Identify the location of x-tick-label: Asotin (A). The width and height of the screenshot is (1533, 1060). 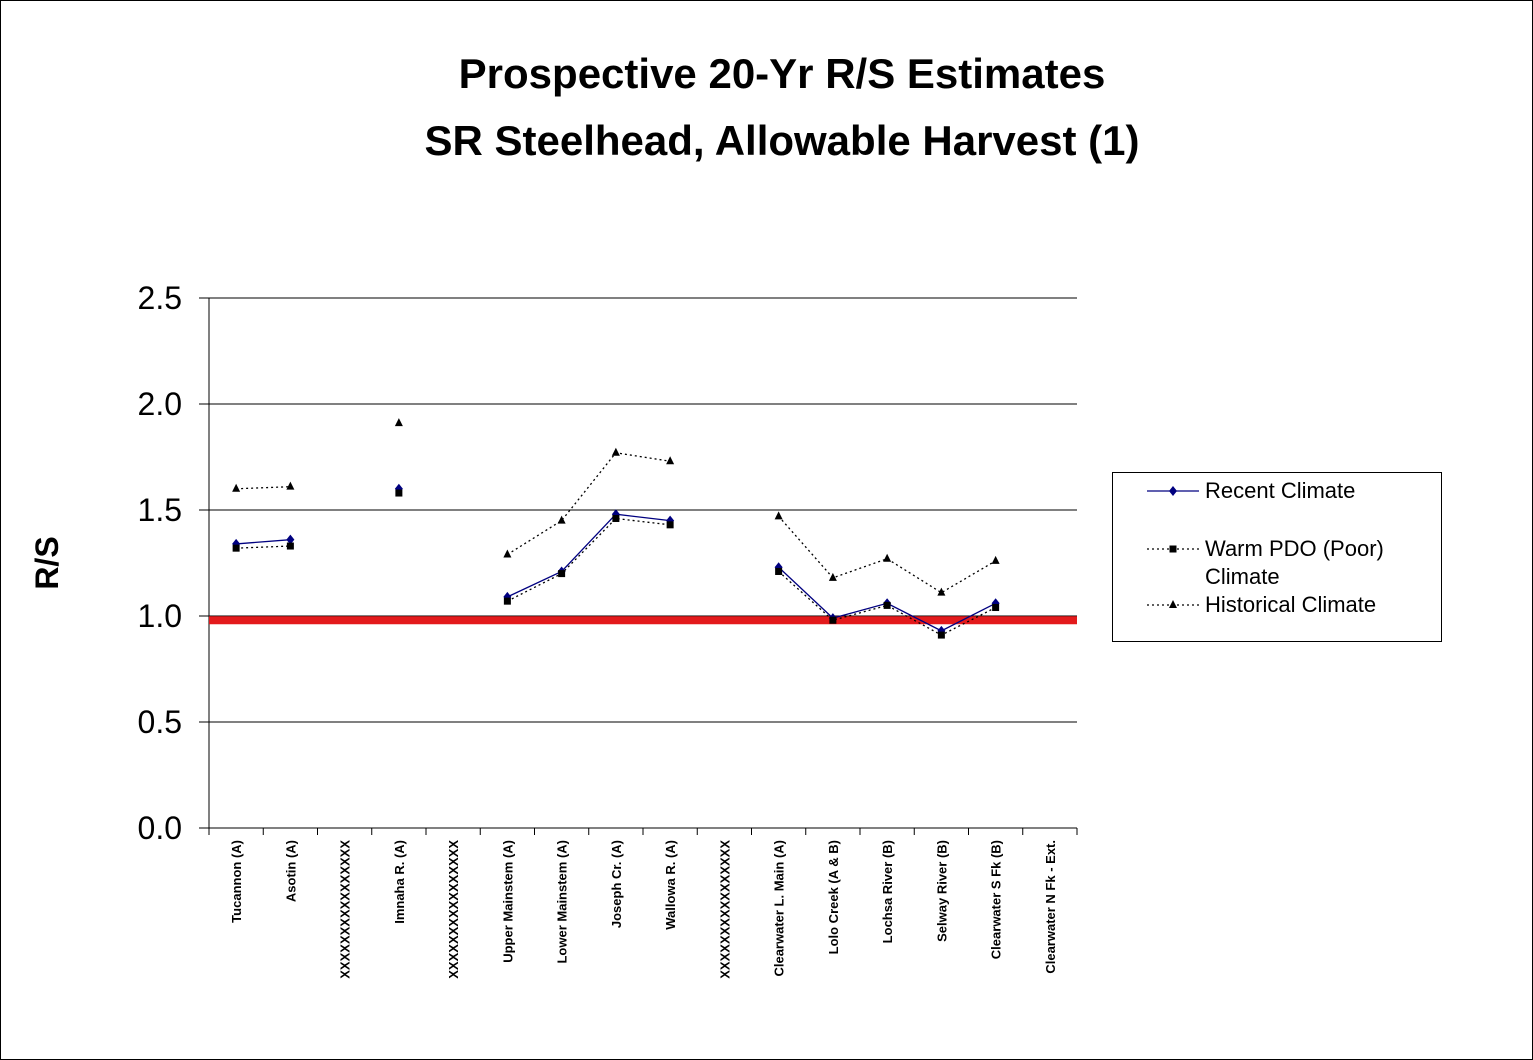
(290, 871).